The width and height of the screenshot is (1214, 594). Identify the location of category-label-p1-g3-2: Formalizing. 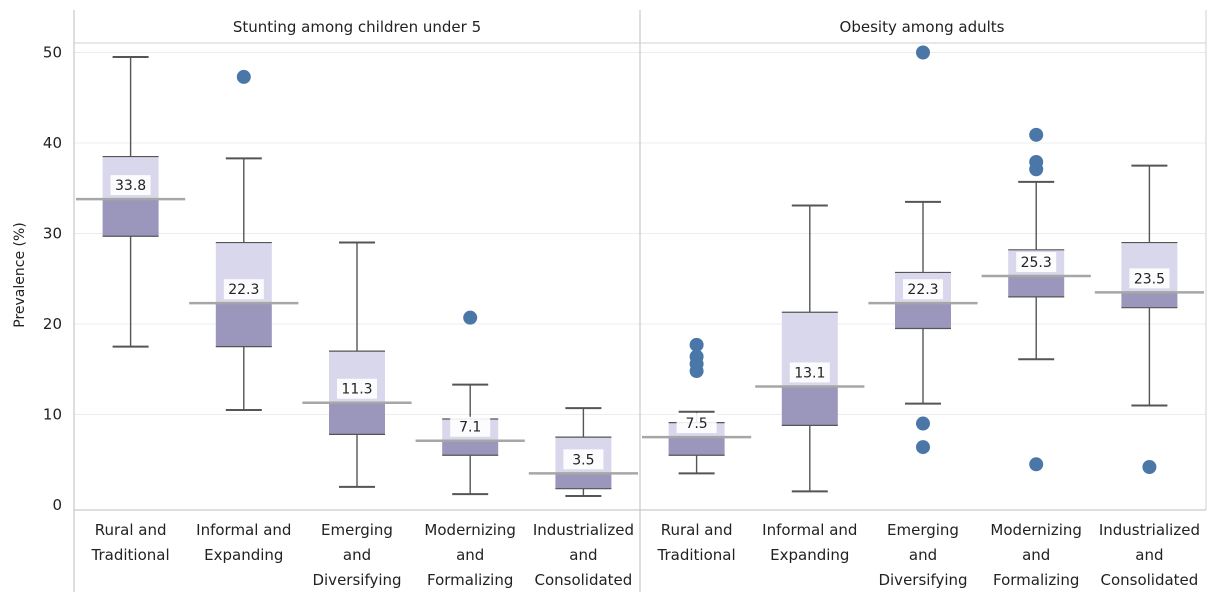
(1036, 580).